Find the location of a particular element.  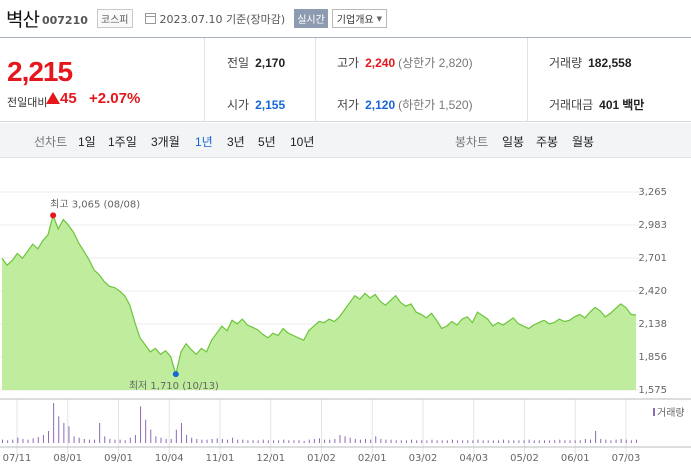

period-3m: 3개월 is located at coordinates (165, 142).